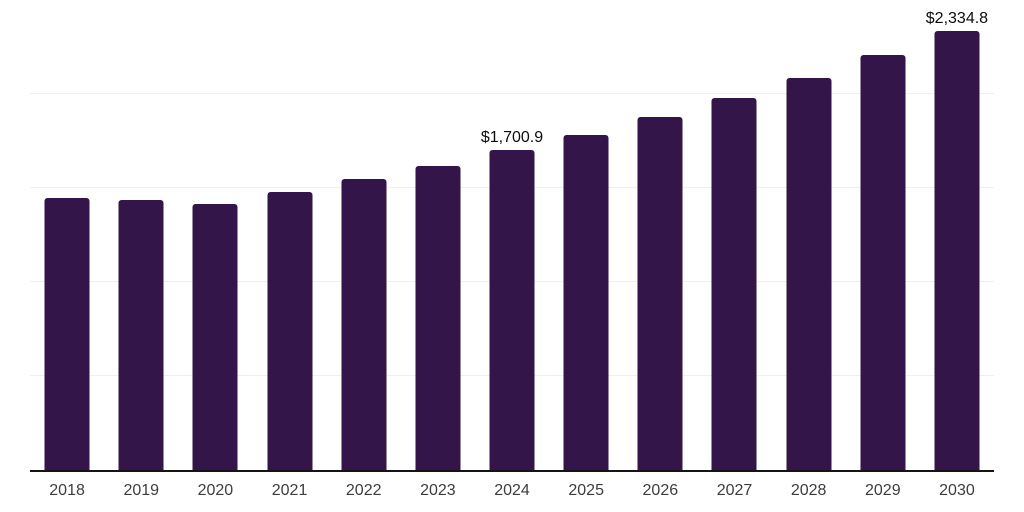  I want to click on x-tick-2020: 2020, so click(215, 490).